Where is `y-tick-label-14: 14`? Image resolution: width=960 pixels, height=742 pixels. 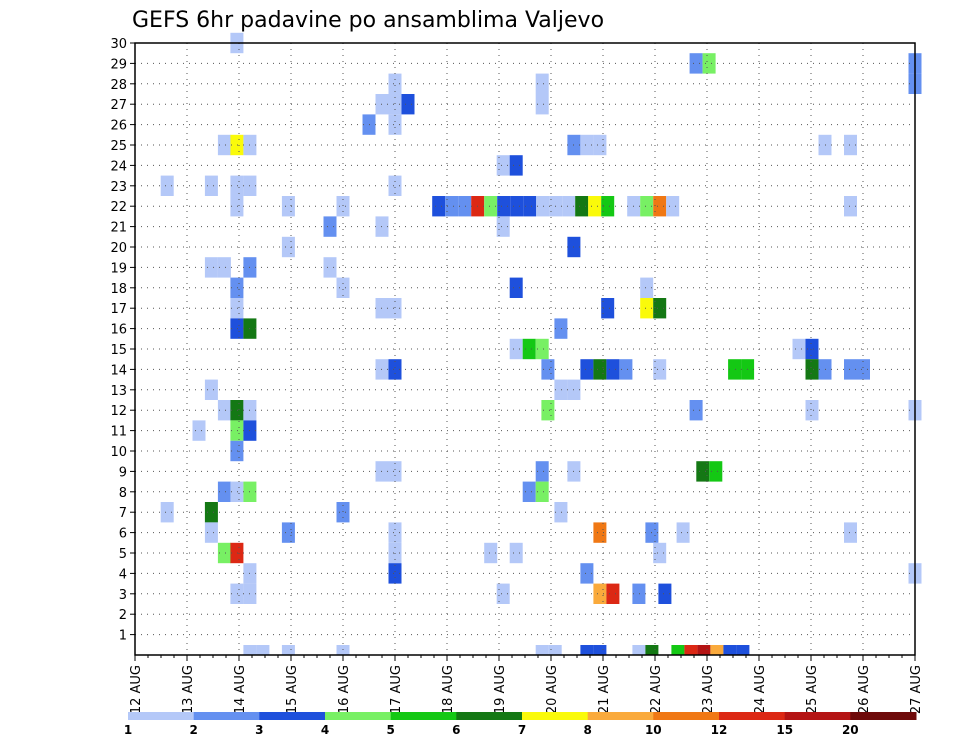
y-tick-label-14: 14 is located at coordinates (118, 370).